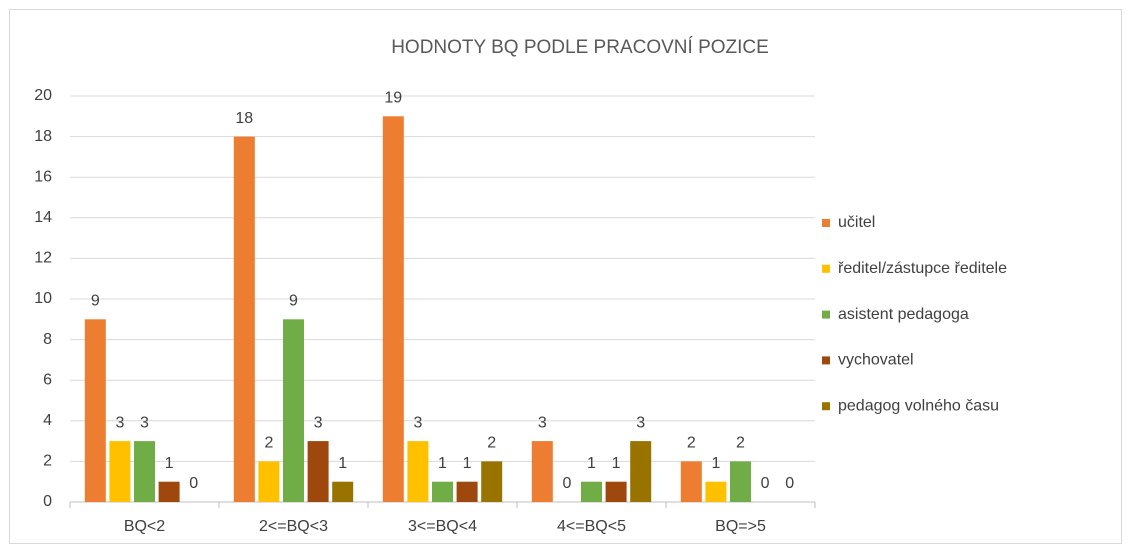 This screenshot has height=553, width=1131. I want to click on data-label: 18, so click(244, 118).